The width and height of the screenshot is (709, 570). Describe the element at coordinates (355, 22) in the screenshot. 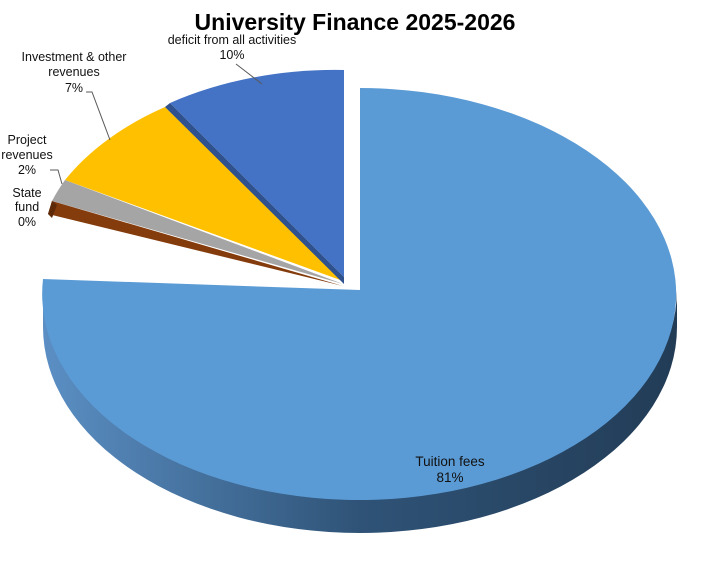

I see `chart-title: University Finance 2025-2026` at that location.